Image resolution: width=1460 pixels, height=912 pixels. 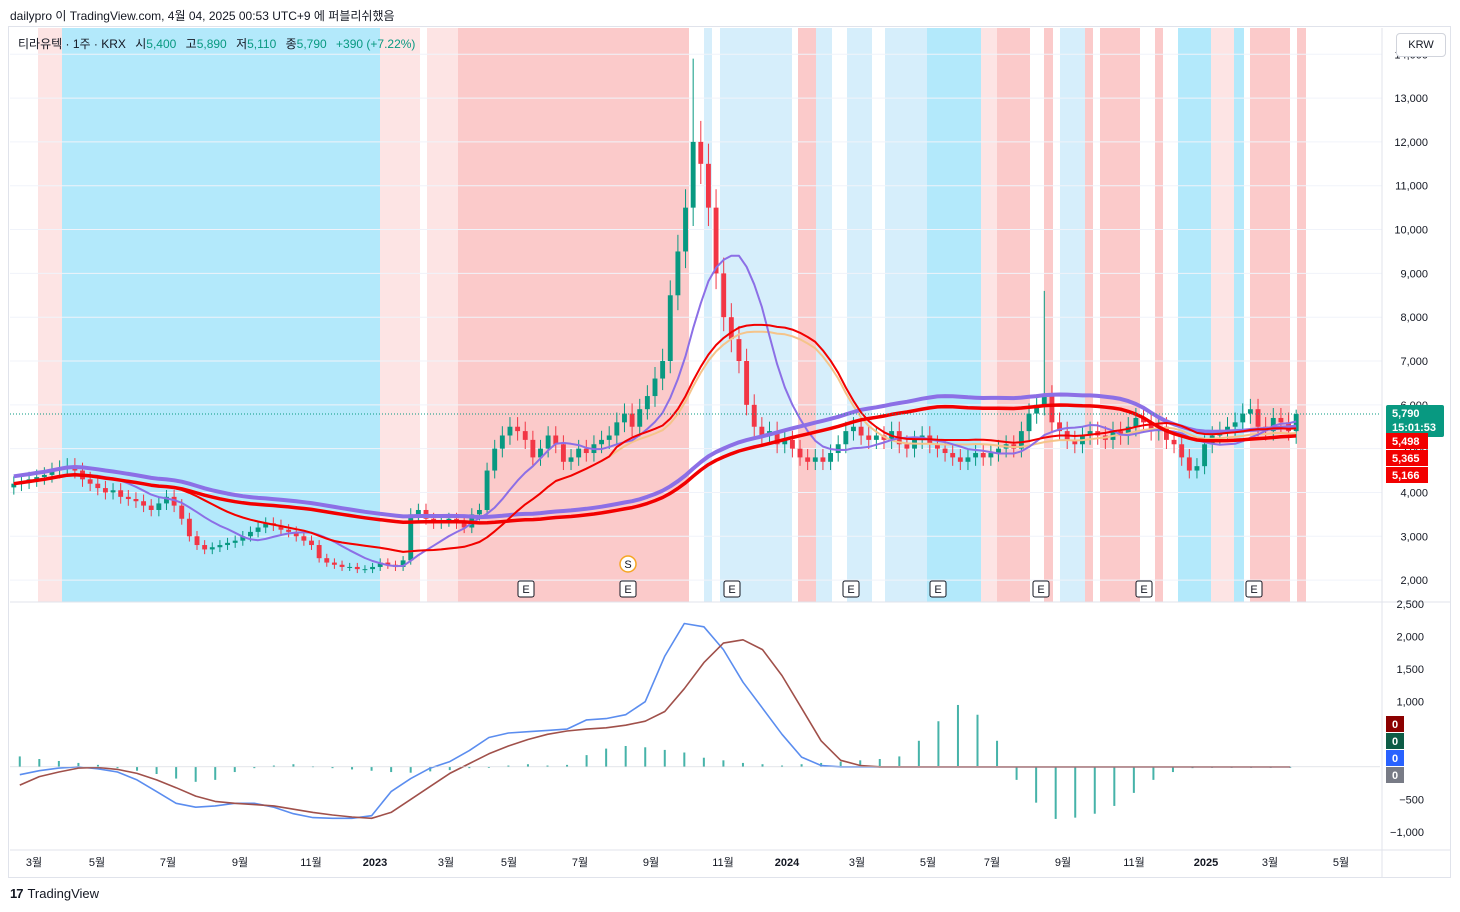 What do you see at coordinates (1410, 703) in the screenshot?
I see `macd-tick-label: 1,000` at bounding box center [1410, 703].